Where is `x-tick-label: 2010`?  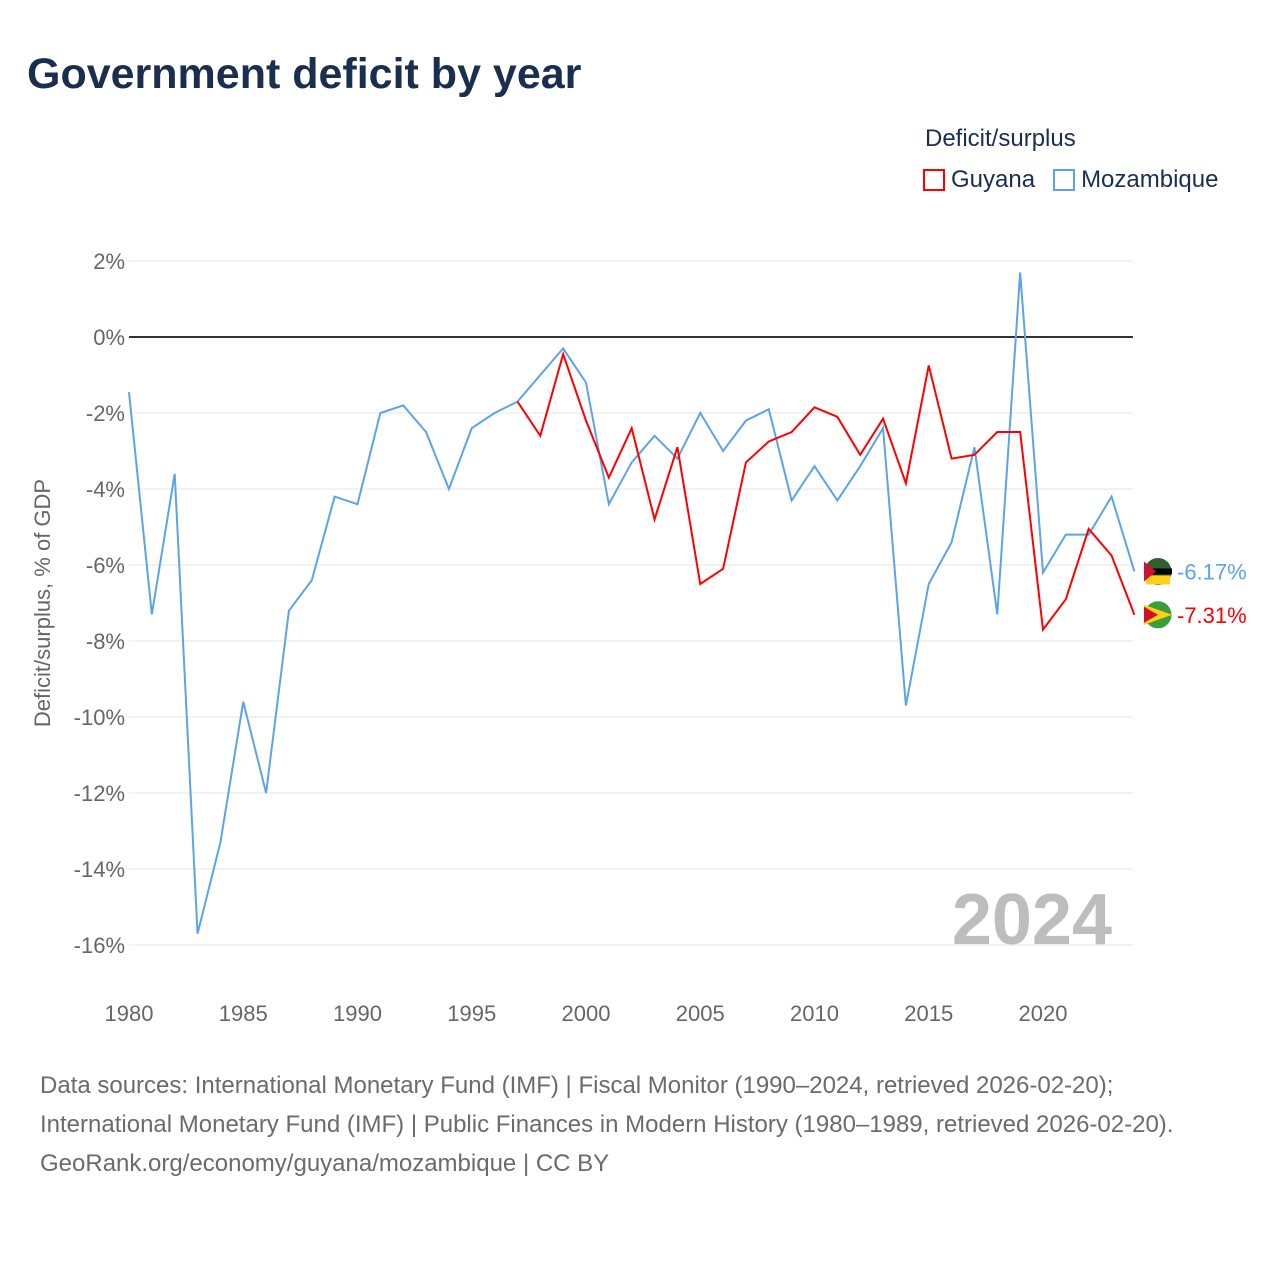 x-tick-label: 2010 is located at coordinates (814, 1013).